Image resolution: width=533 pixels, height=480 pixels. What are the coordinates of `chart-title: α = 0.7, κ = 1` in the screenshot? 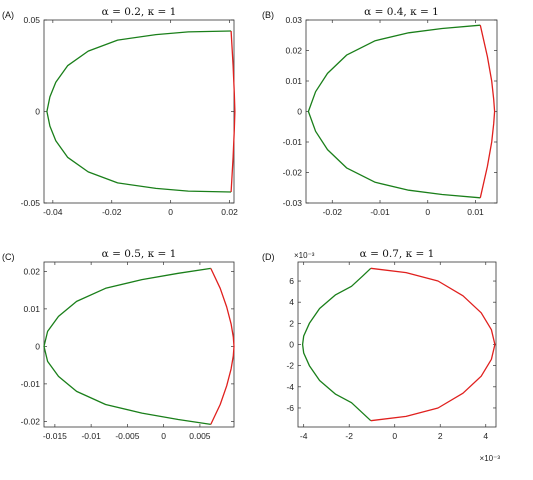 It's located at (397, 254).